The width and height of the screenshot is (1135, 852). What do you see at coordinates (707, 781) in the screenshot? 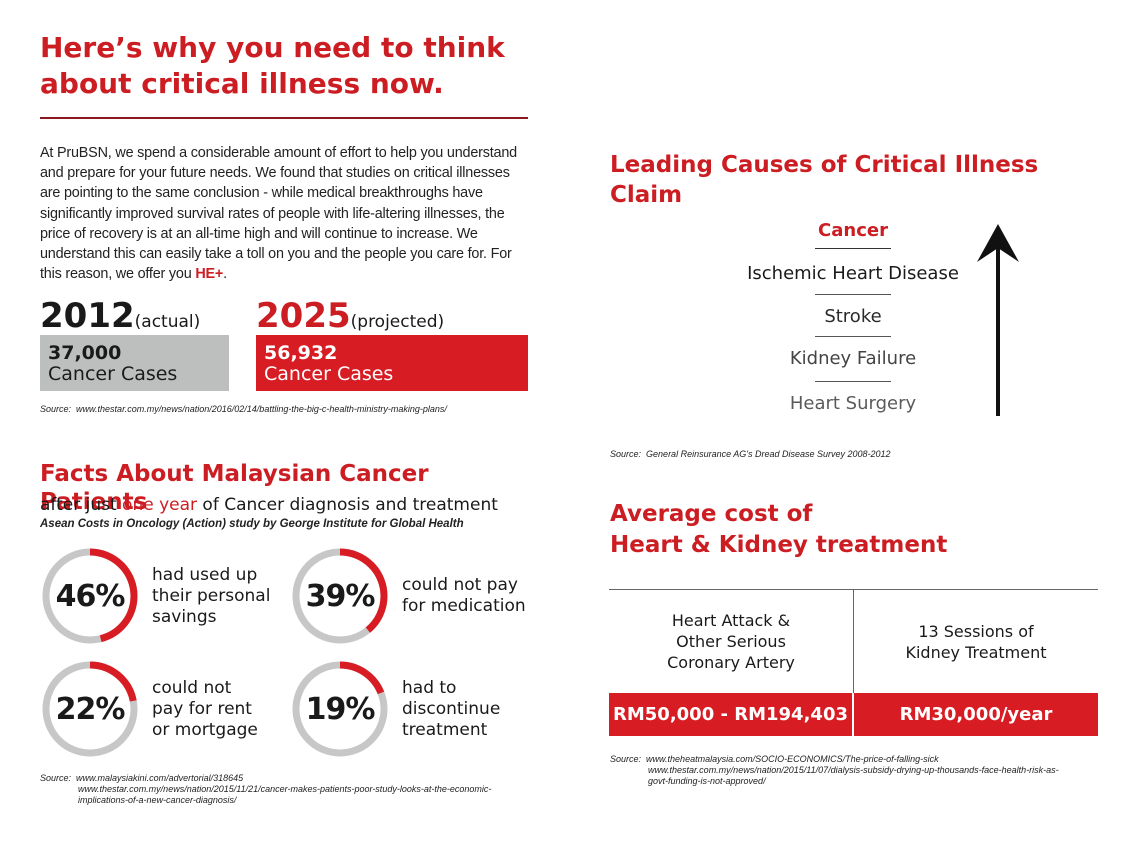
I see `source-link: govt-funding-is-not-approved/` at bounding box center [707, 781].